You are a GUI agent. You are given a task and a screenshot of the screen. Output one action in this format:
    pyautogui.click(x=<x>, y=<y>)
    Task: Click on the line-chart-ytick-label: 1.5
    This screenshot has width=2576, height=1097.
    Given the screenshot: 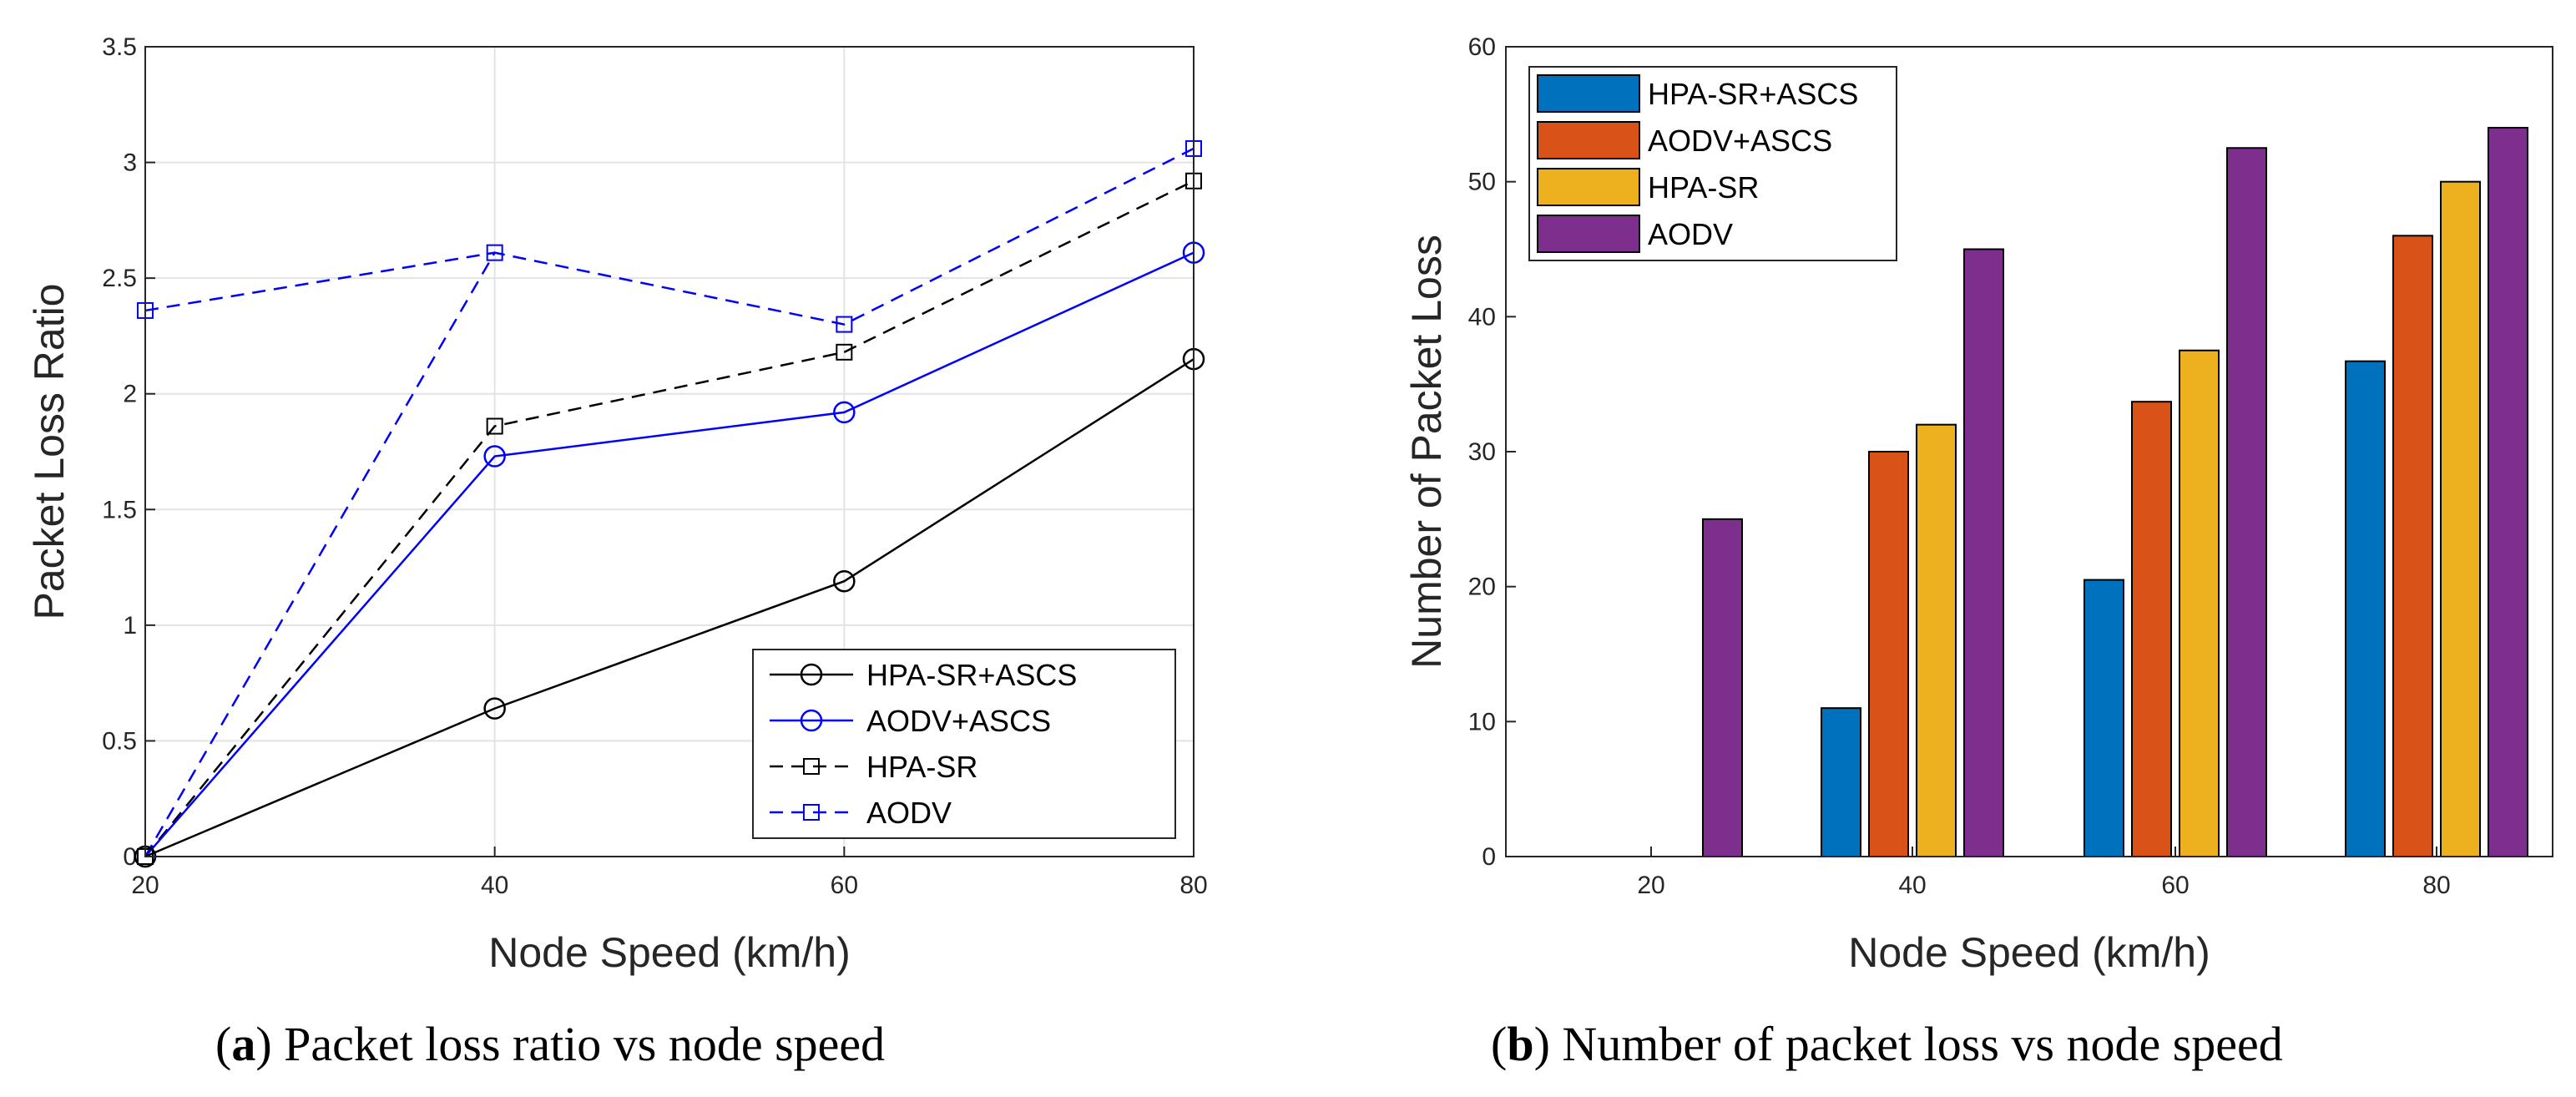 What is the action you would take?
    pyautogui.click(x=119, y=509)
    